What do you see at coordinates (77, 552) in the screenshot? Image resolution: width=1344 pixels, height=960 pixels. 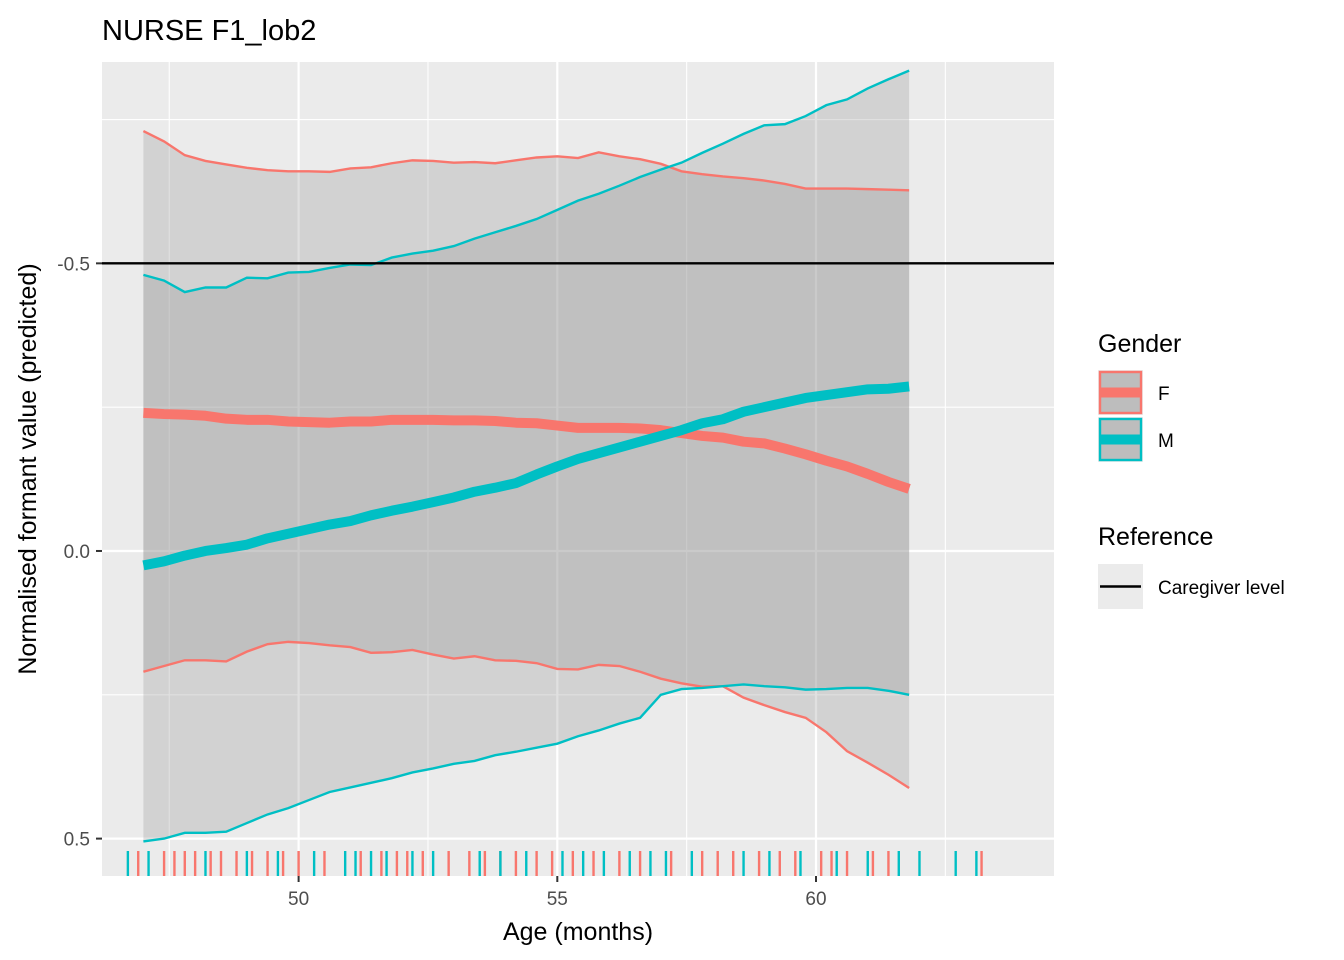 I see `y-tick-label: 0.0` at bounding box center [77, 552].